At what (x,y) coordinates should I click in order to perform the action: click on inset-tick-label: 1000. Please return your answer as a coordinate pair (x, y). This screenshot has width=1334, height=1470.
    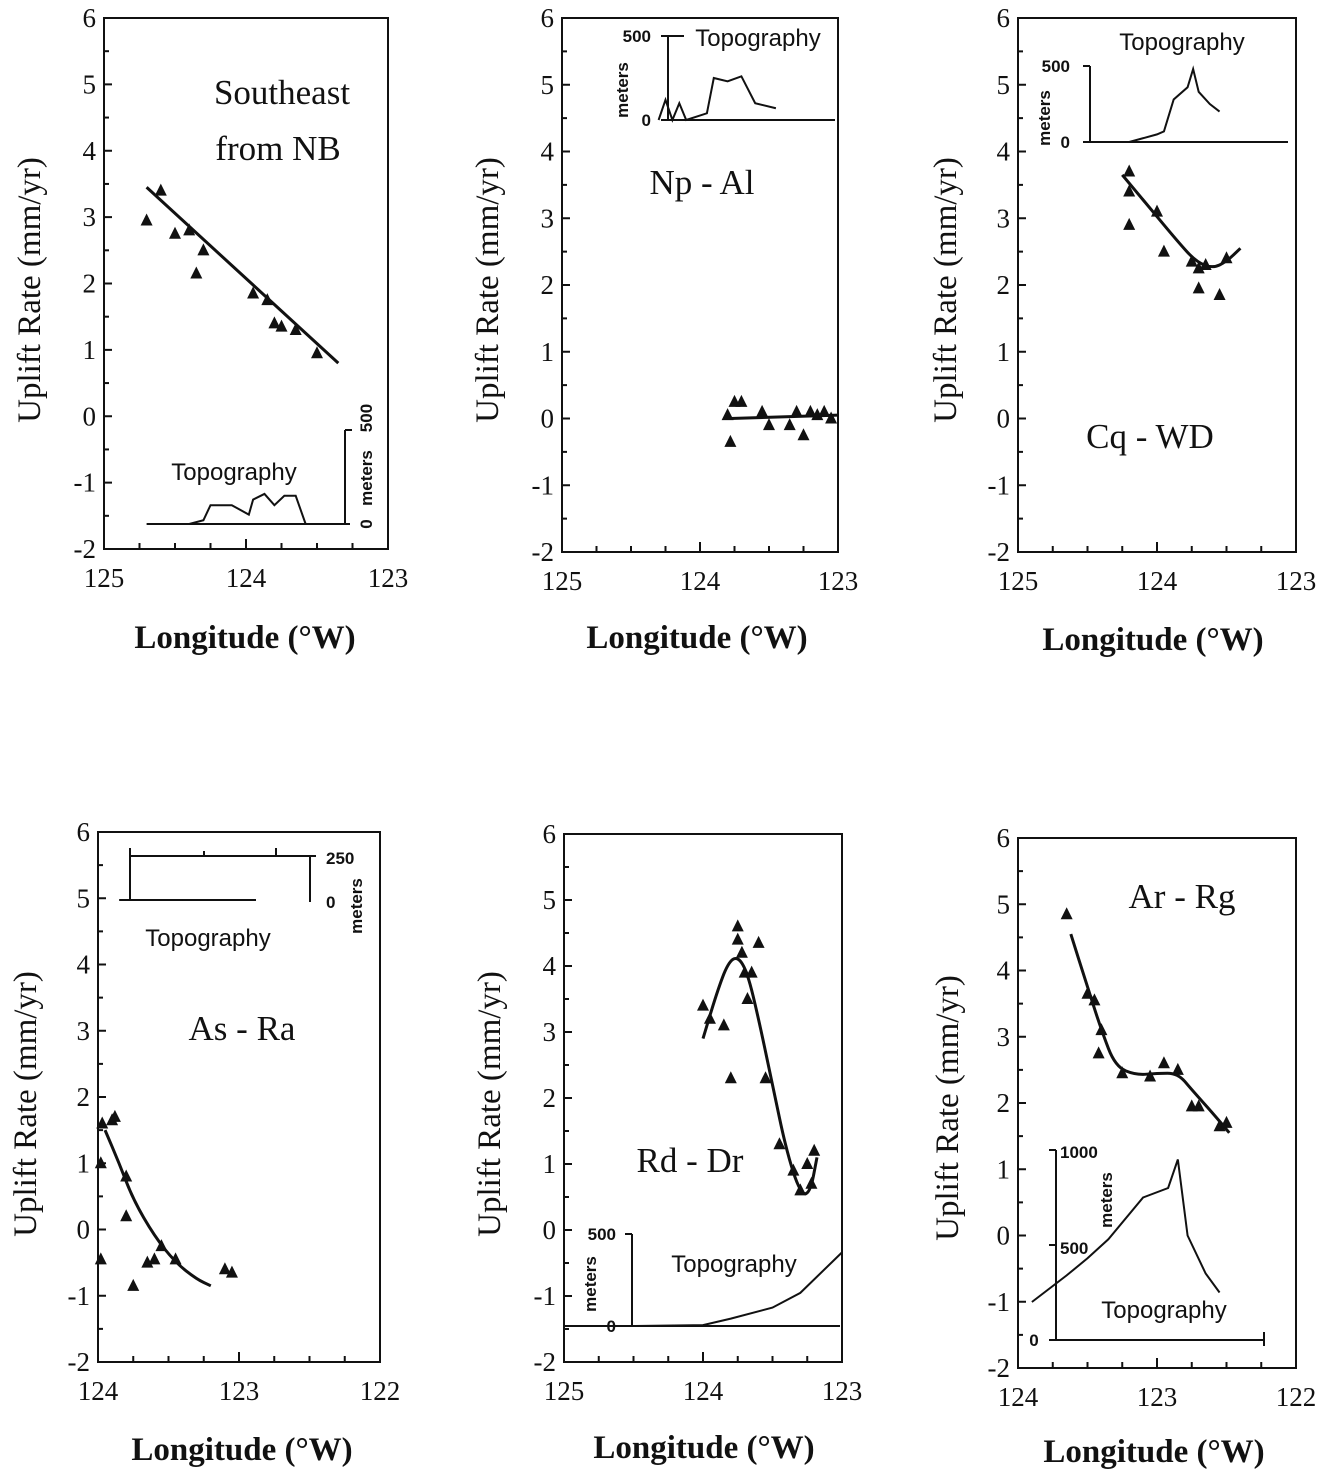
    Looking at the image, I should click on (1079, 1152).